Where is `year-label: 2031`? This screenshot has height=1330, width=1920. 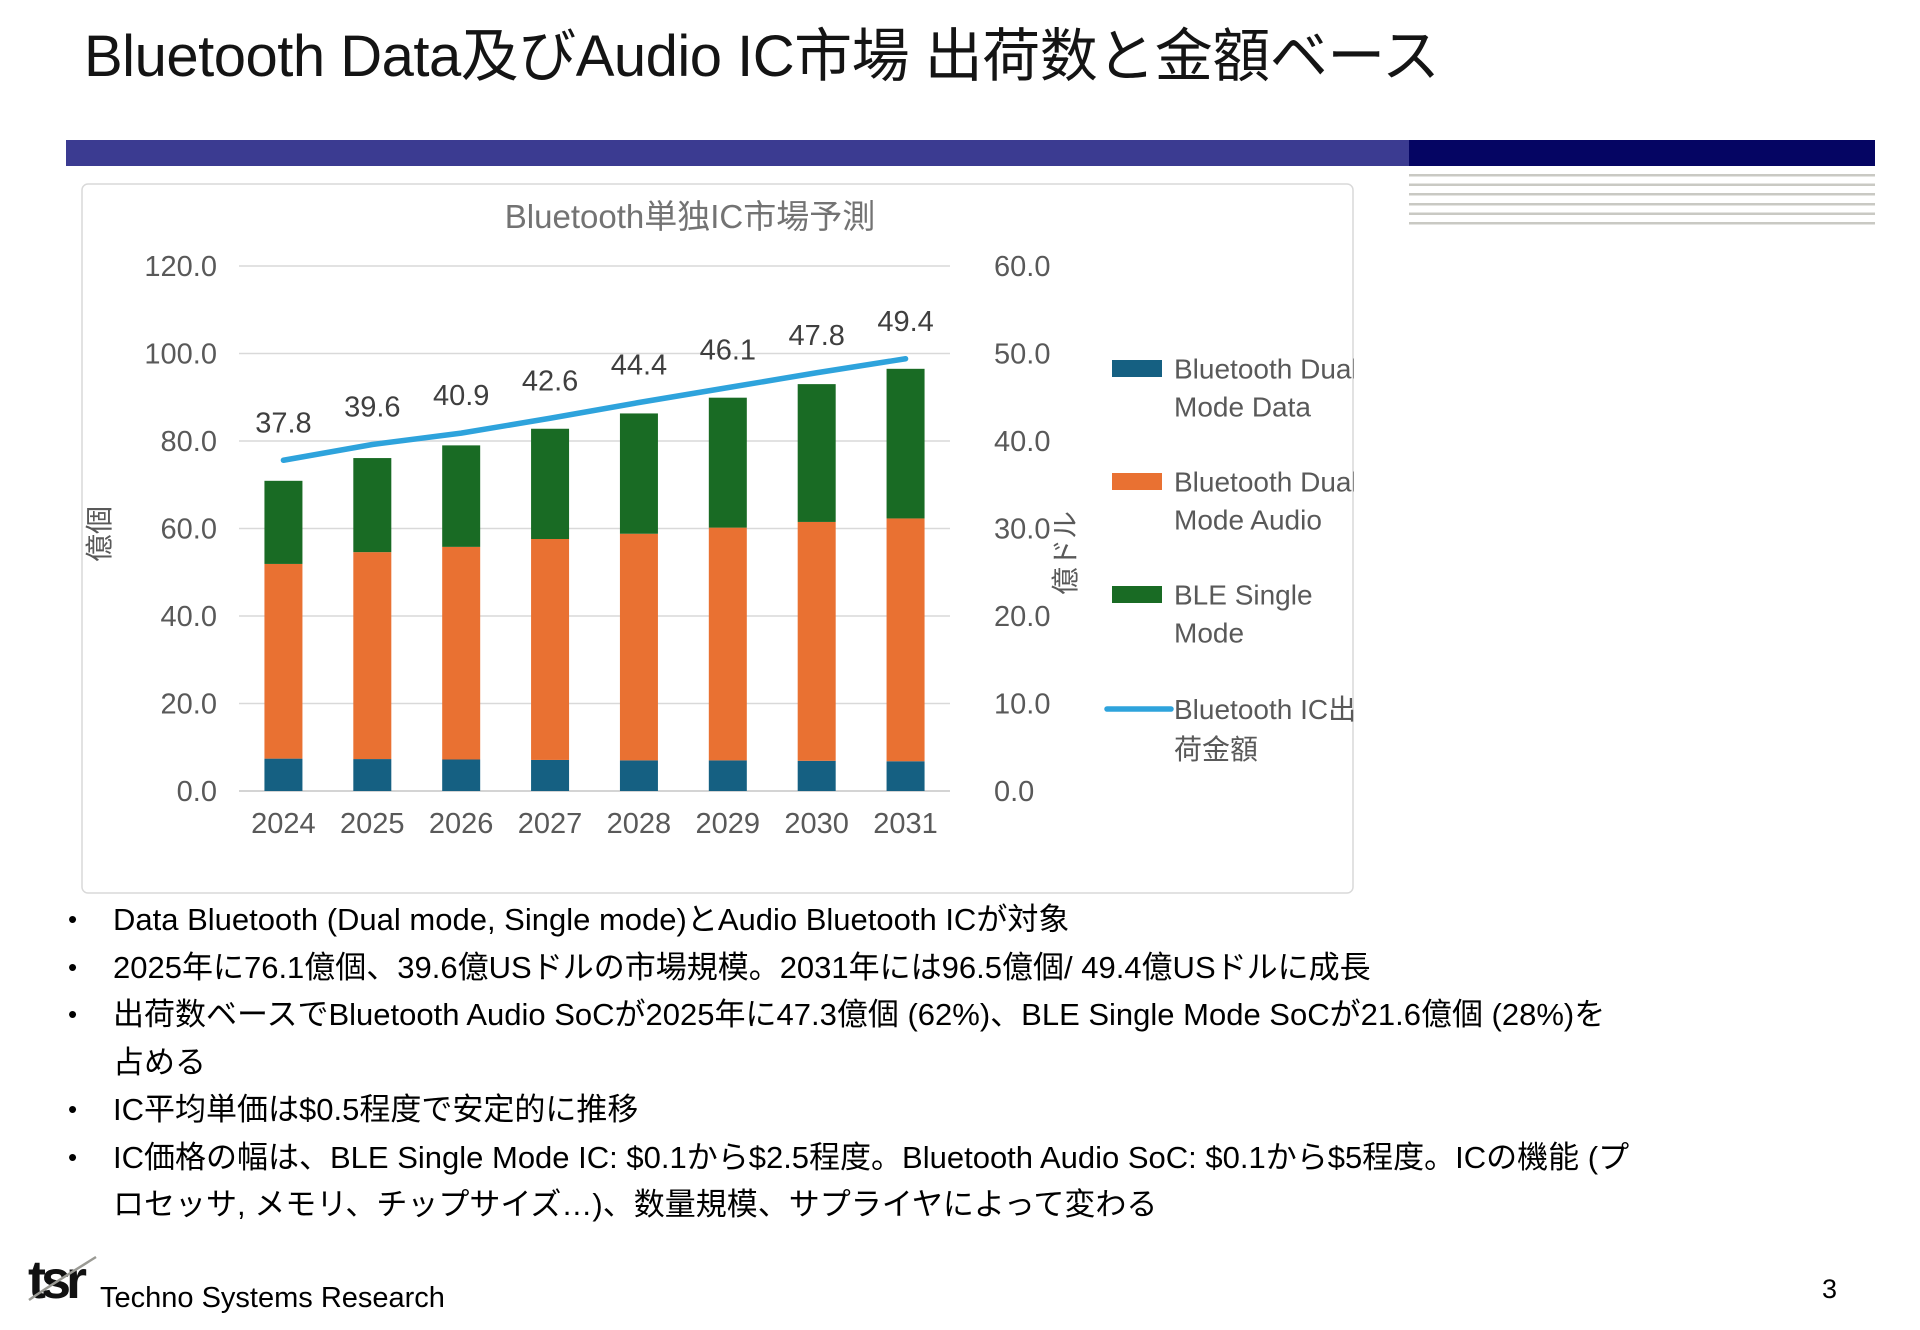
year-label: 2031 is located at coordinates (905, 824).